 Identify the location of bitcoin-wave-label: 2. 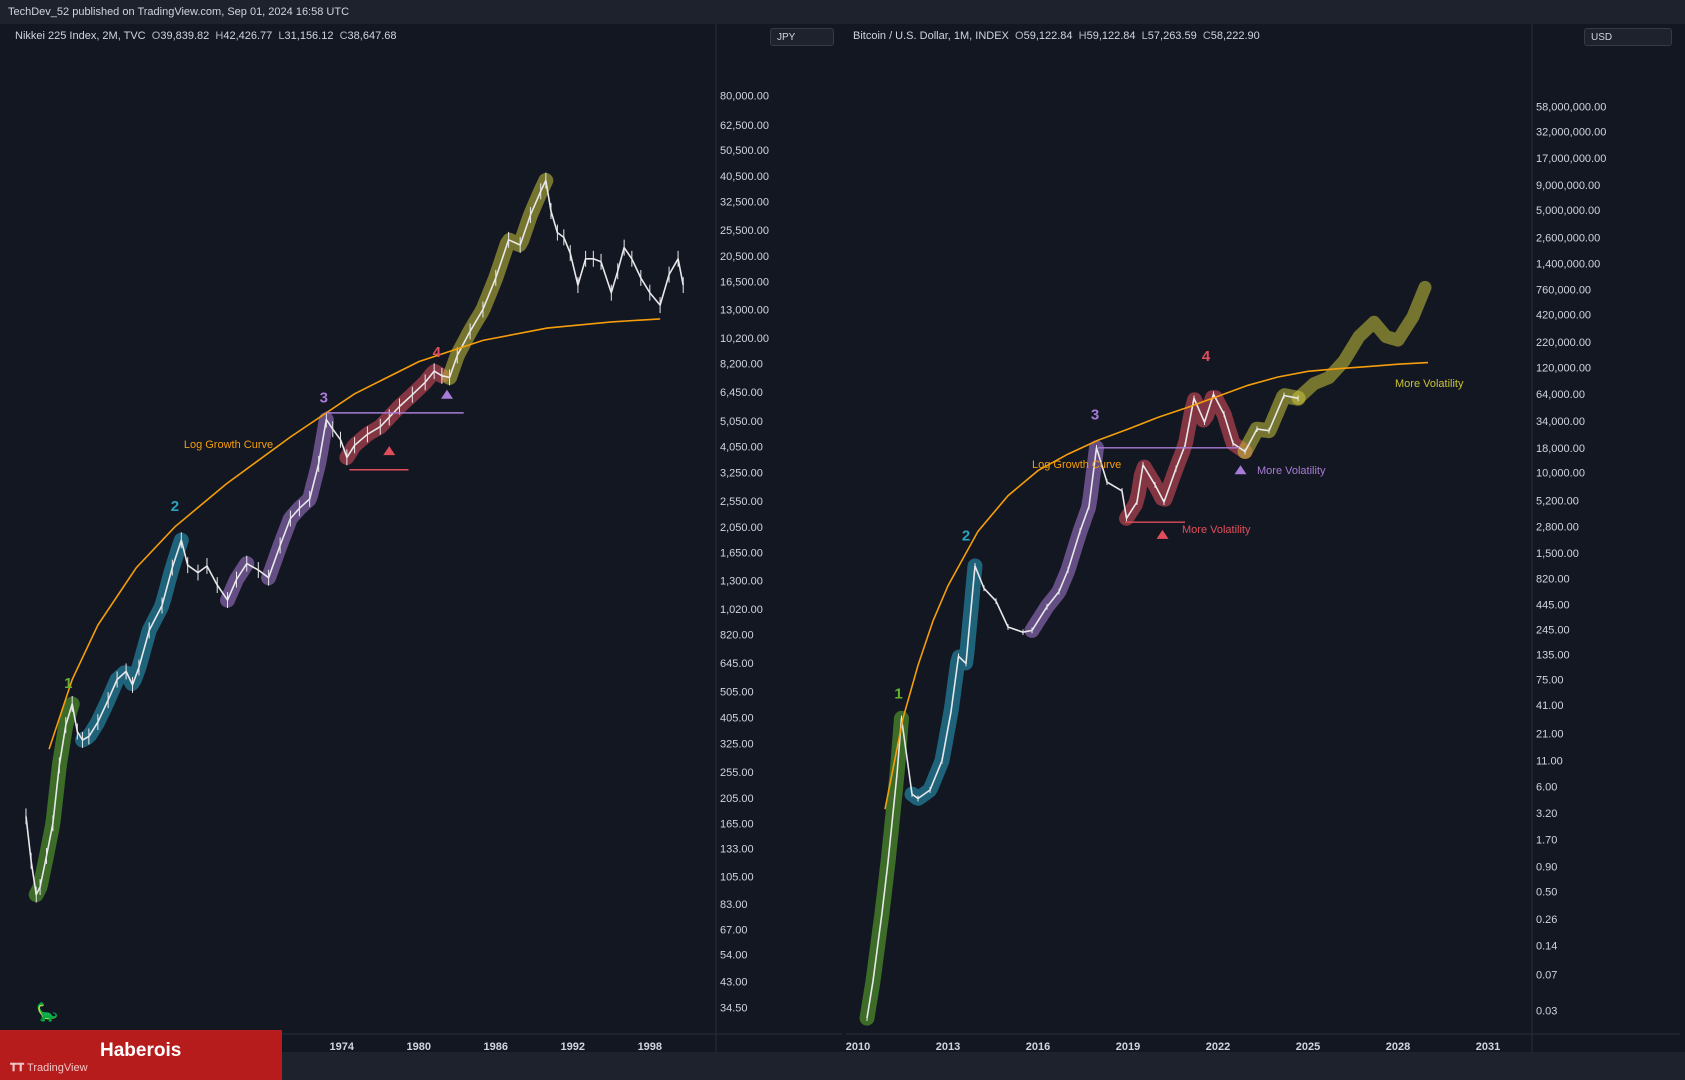
(966, 536).